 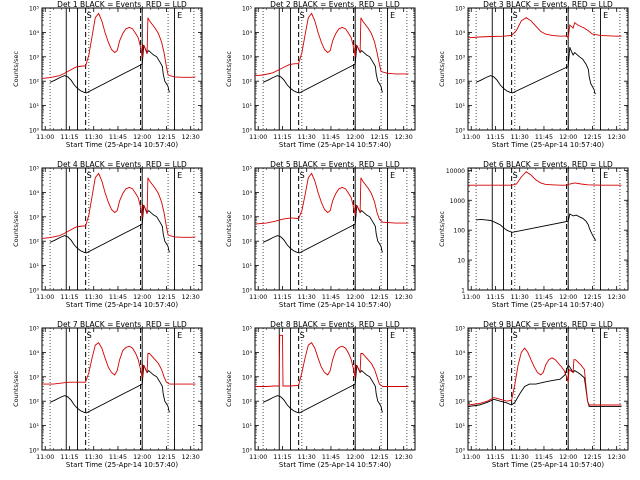 What do you see at coordinates (457, 201) in the screenshot?
I see `y-tick-label: 1000` at bounding box center [457, 201].